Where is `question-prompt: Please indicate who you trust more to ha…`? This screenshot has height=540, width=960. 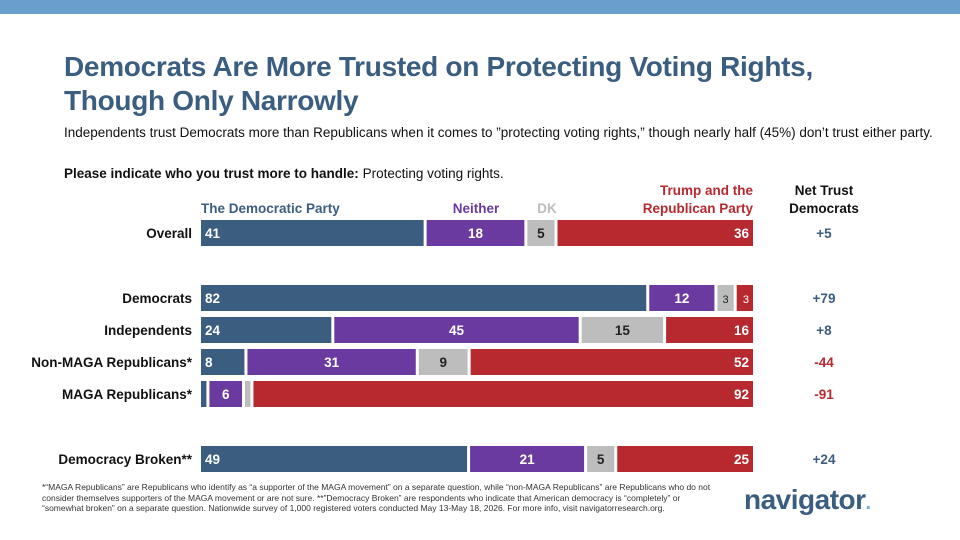 question-prompt: Please indicate who you trust more to ha… is located at coordinates (211, 173).